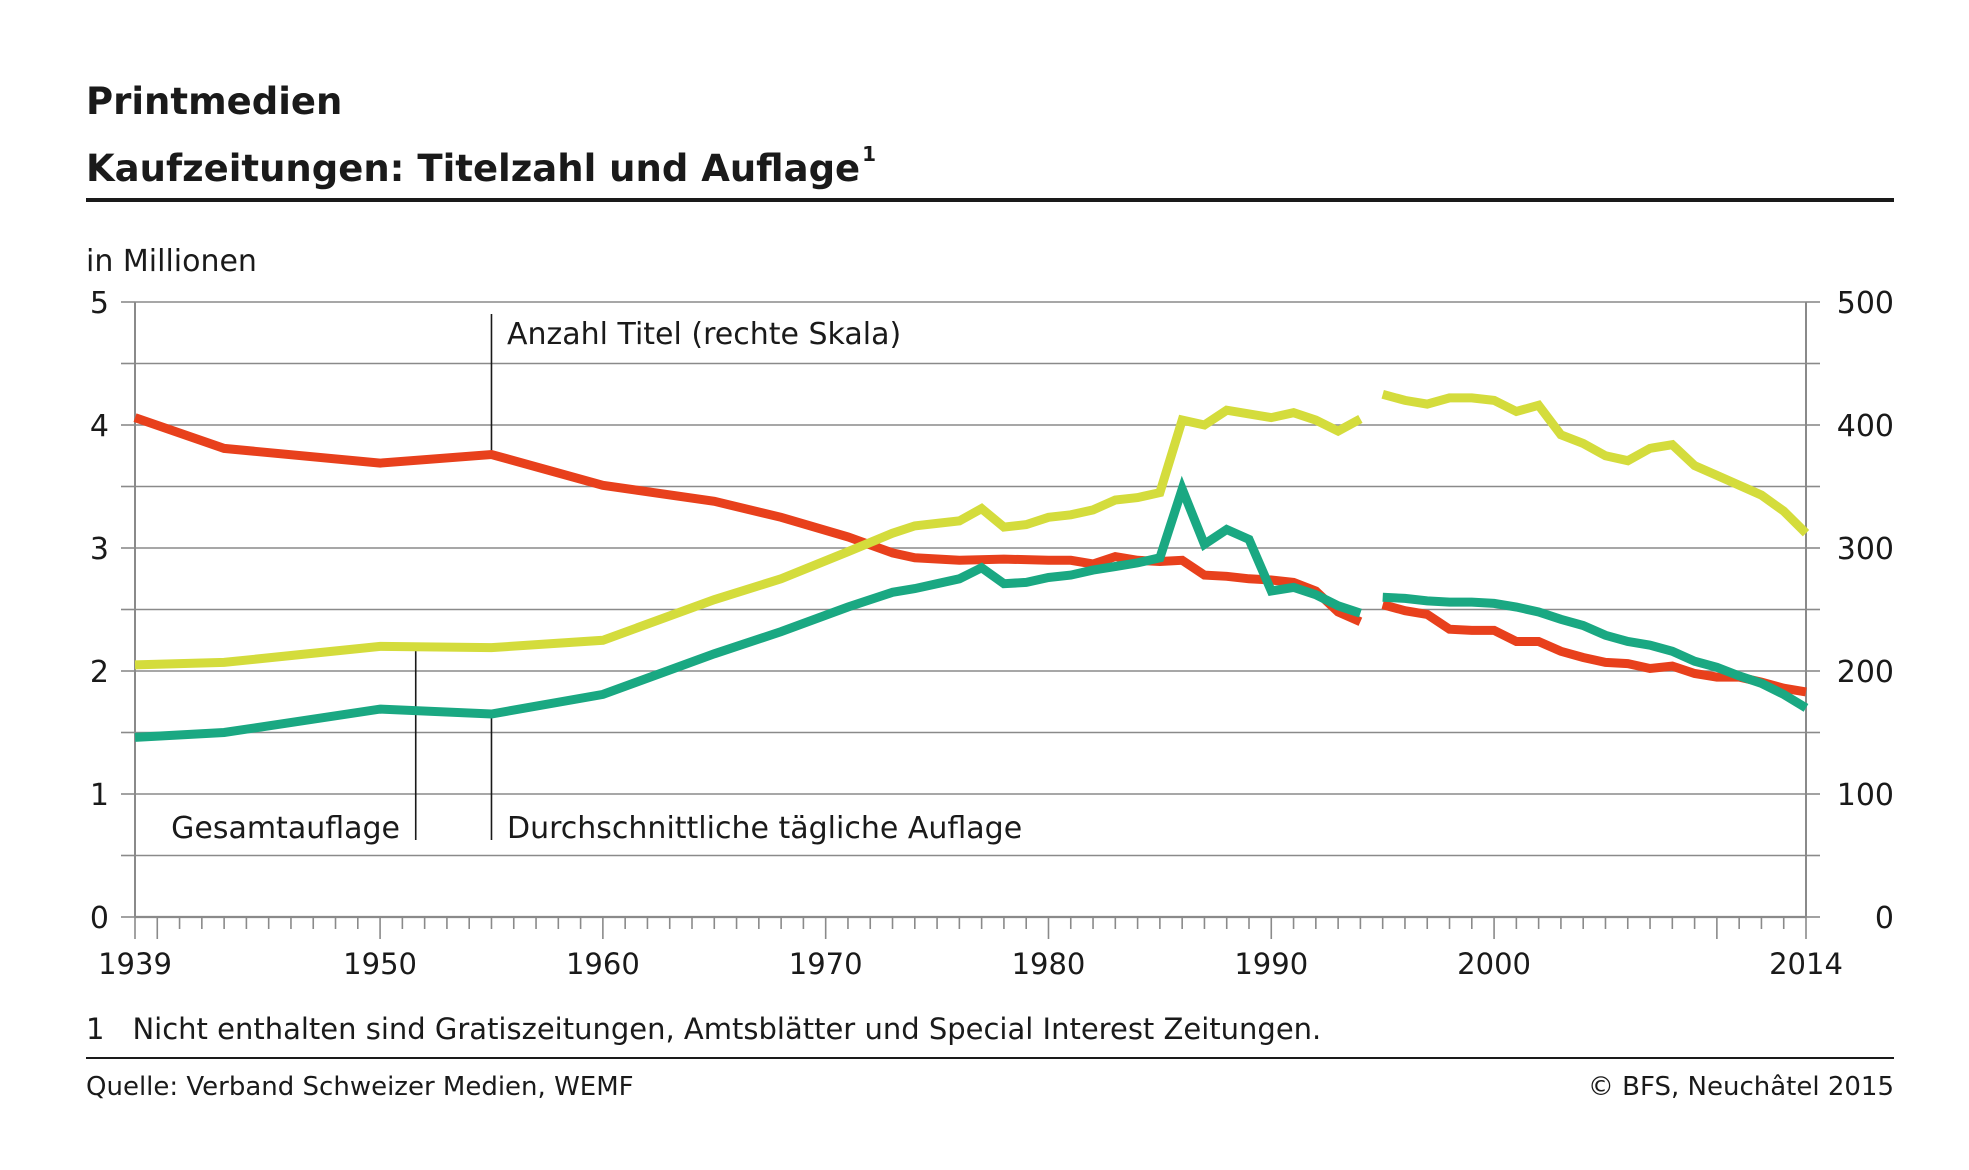  I want to click on y-right-tick-label: 300, so click(1865, 549).